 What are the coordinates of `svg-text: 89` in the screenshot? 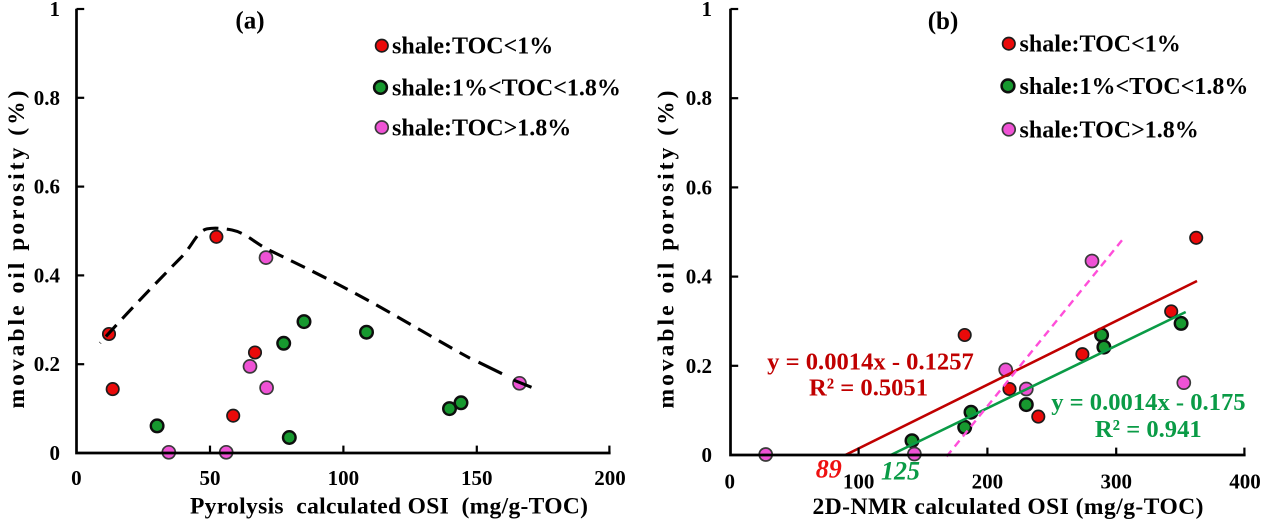 It's located at (829, 469).